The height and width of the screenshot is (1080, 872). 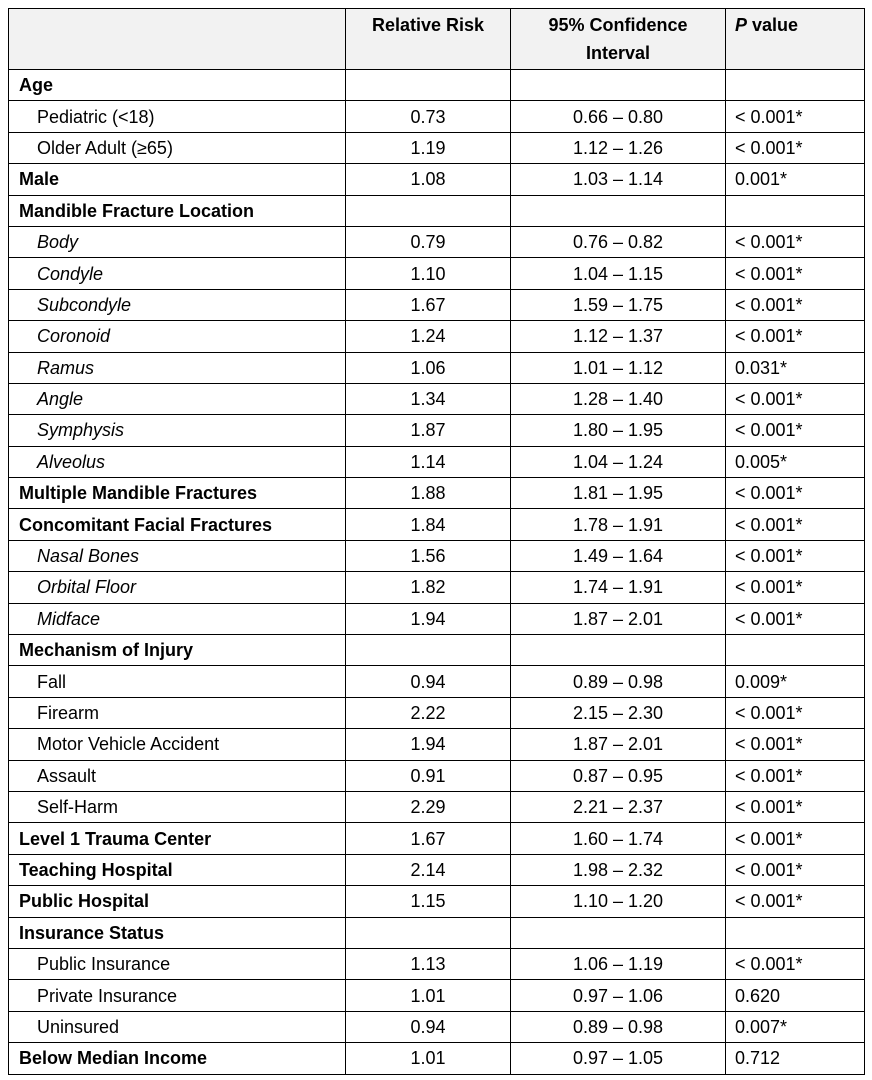 I want to click on value-cell: 0.73, so click(x=428, y=116).